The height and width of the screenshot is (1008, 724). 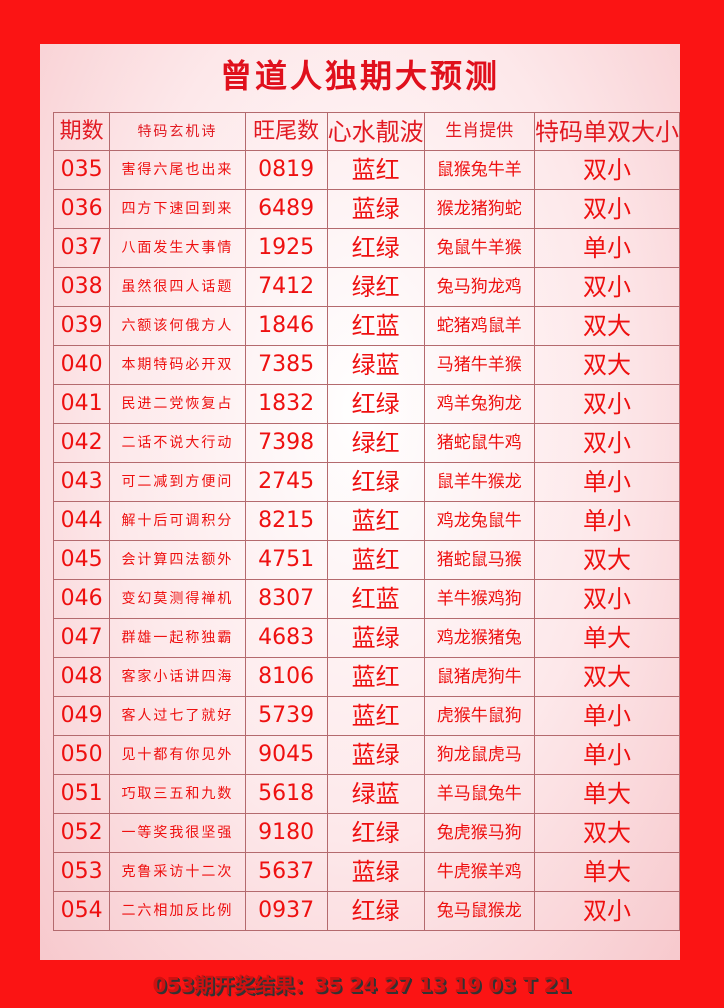 I want to click on issue-number-cell: 054, so click(x=81, y=911).